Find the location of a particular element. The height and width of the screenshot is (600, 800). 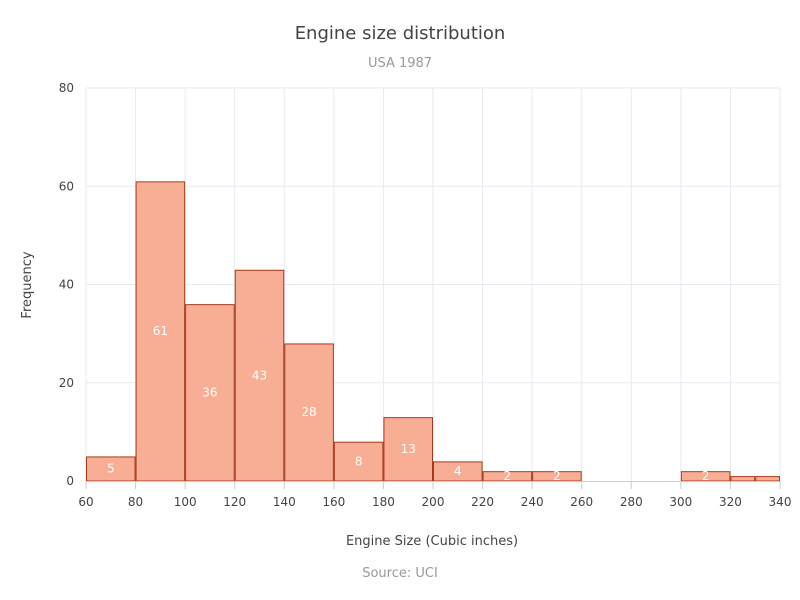

x-tick-label: 80 is located at coordinates (135, 502).